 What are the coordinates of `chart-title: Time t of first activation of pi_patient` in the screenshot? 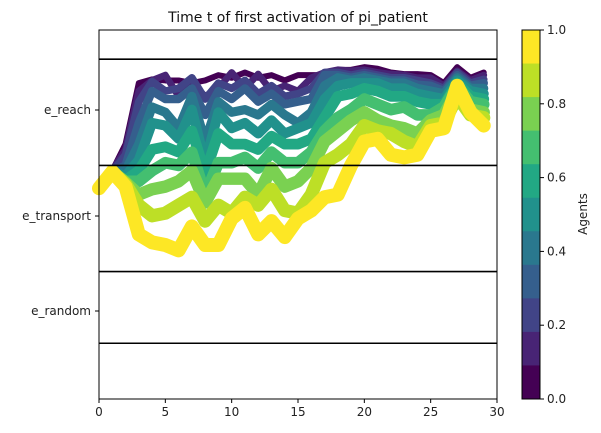 It's located at (297, 18).